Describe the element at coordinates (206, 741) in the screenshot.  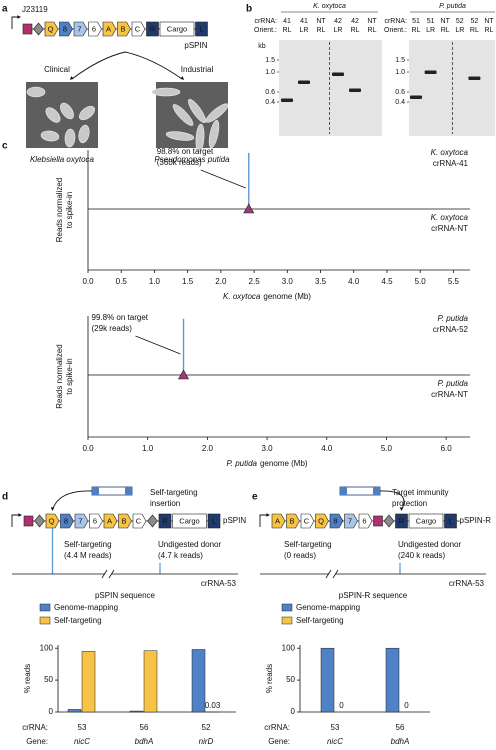
I see `gene-label: nirD` at that location.